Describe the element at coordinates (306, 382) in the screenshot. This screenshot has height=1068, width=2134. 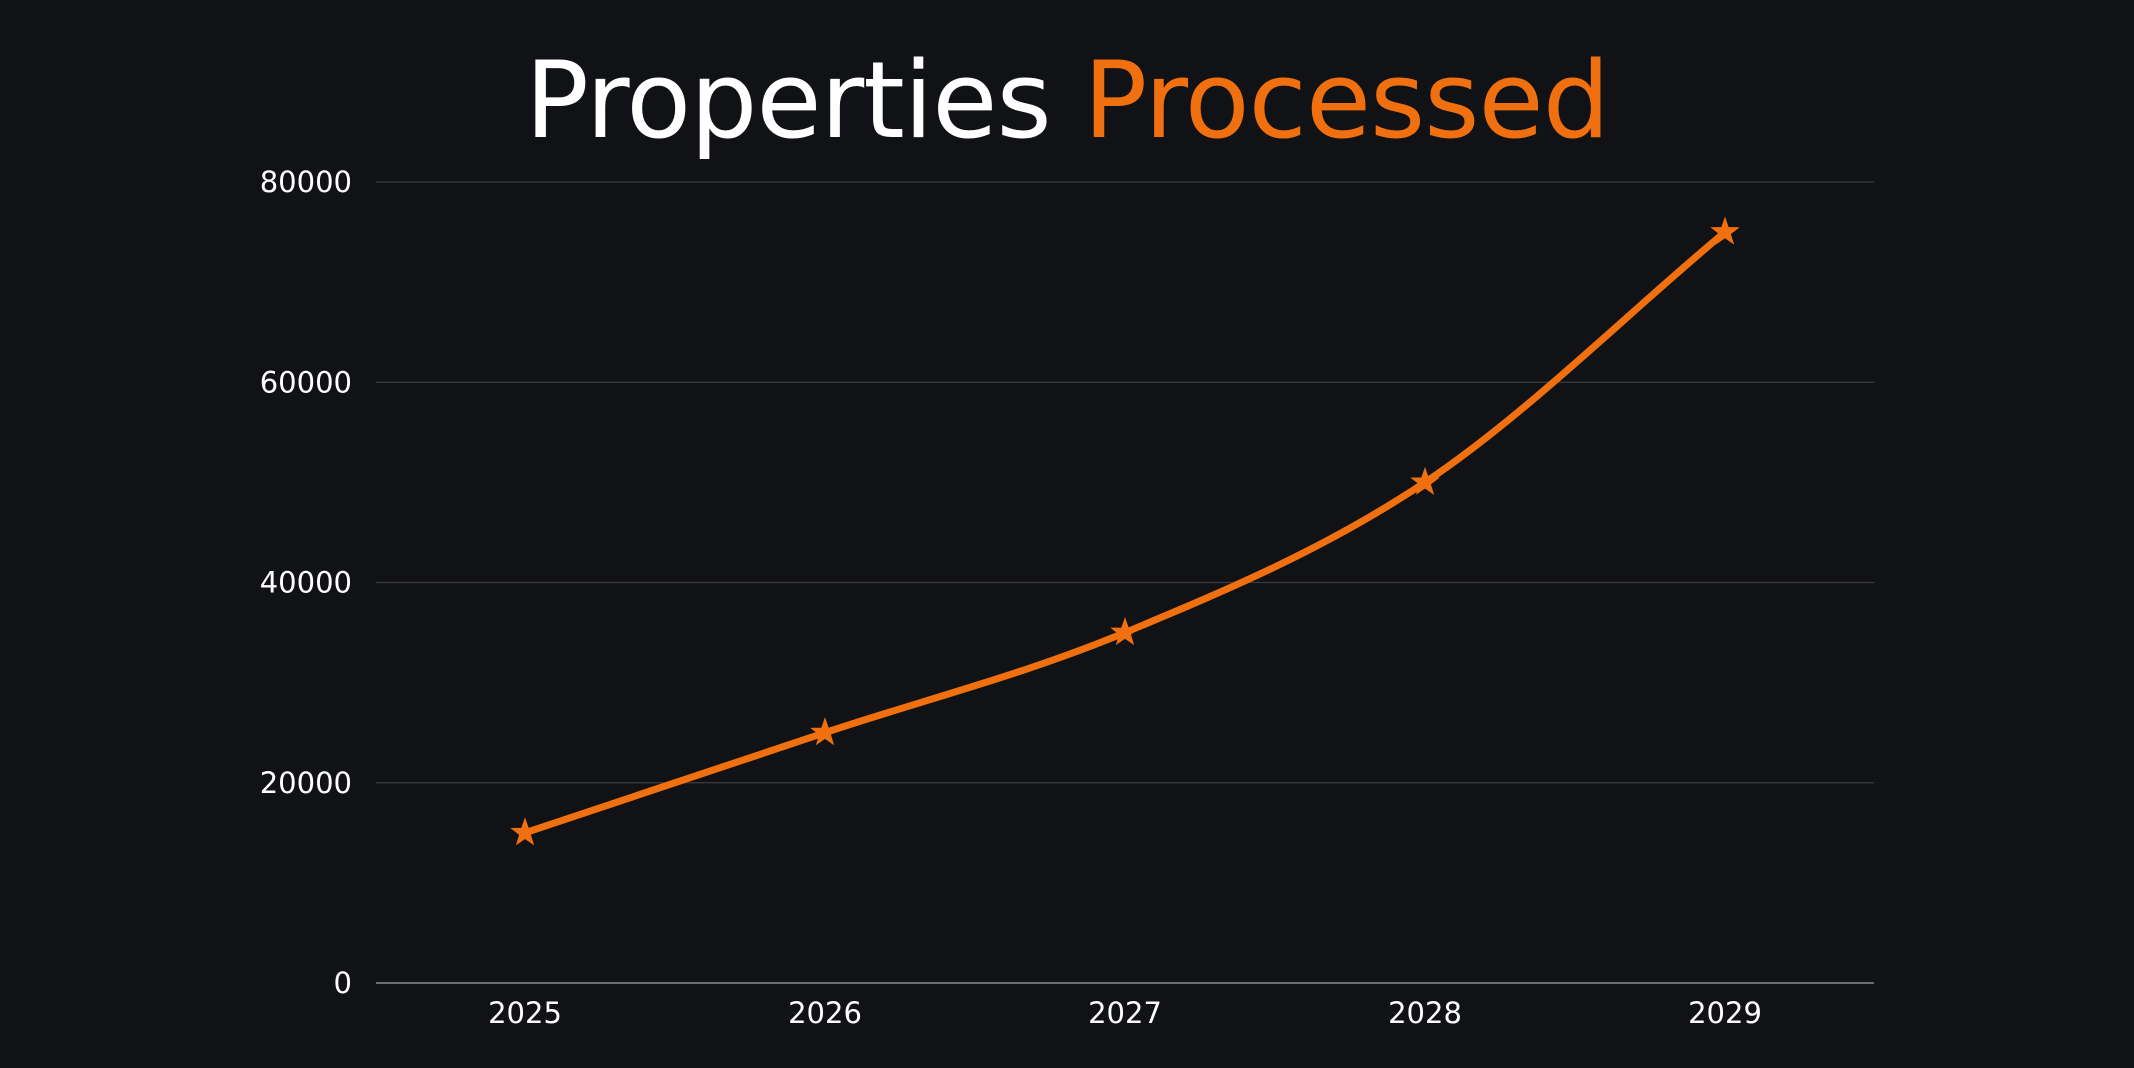
I see `y-tick-label: 60000` at that location.